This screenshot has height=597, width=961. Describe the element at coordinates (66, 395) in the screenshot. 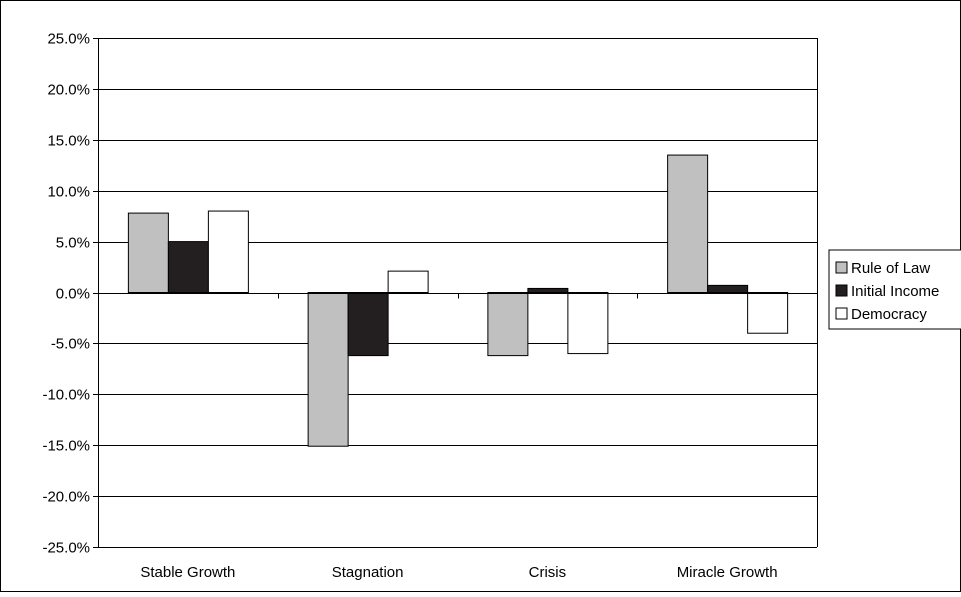

I see `y-tick-label: -10.0%` at that location.